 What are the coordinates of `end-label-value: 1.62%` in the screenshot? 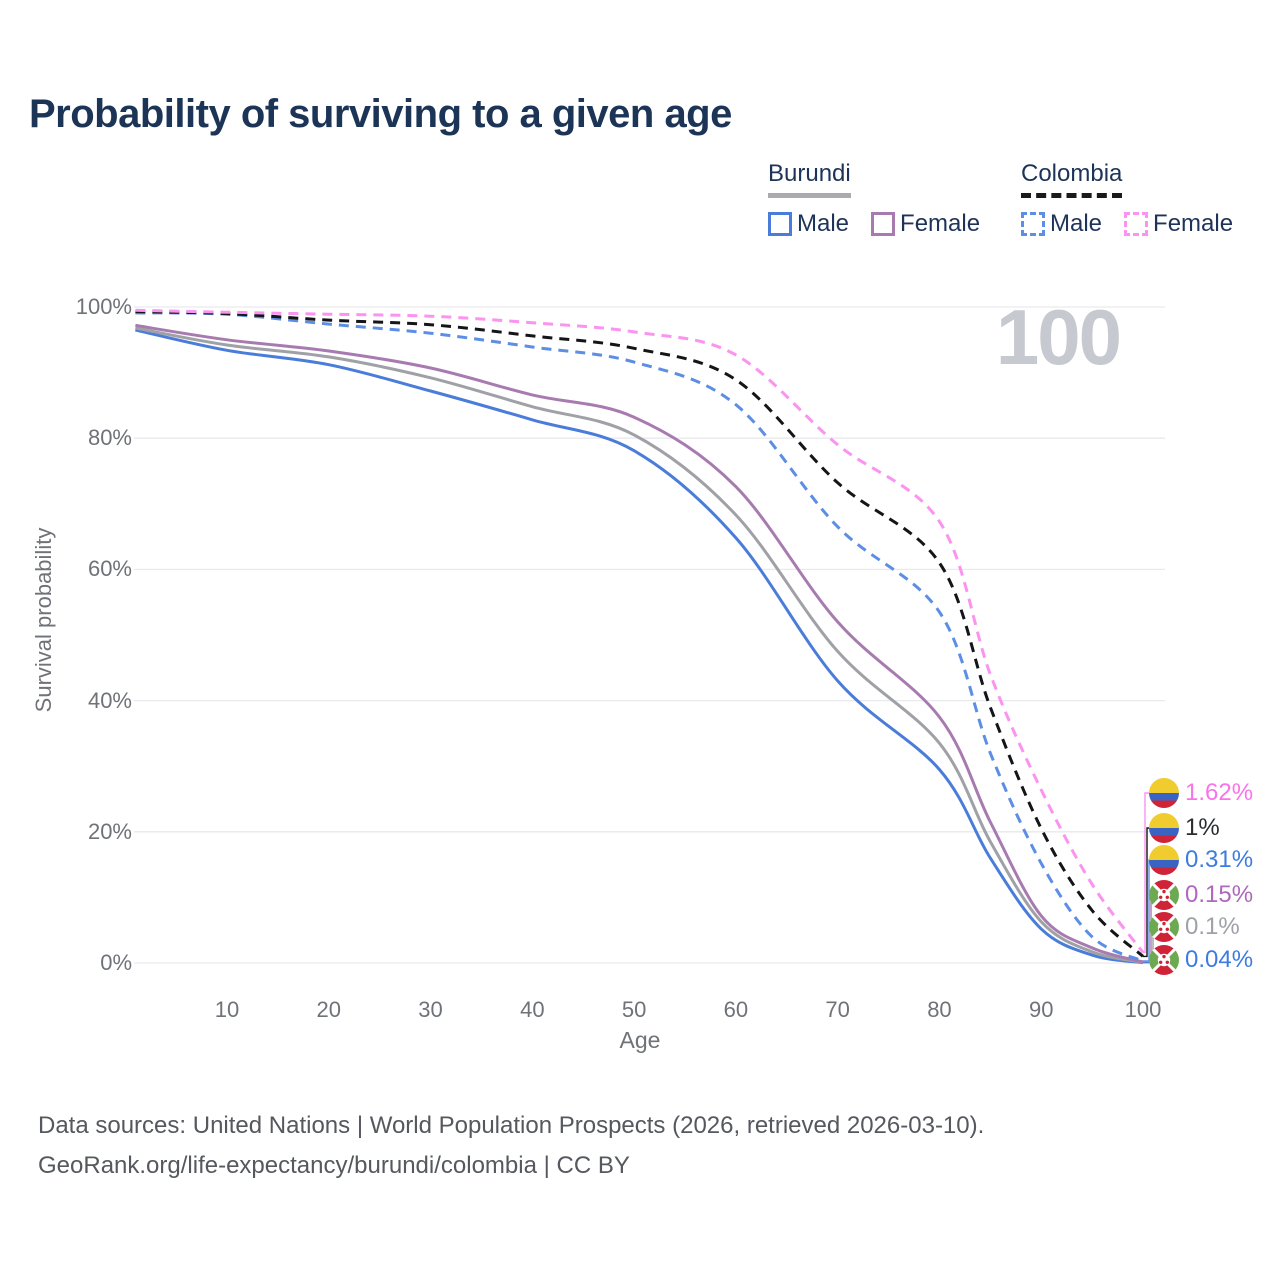 It's located at (1219, 792).